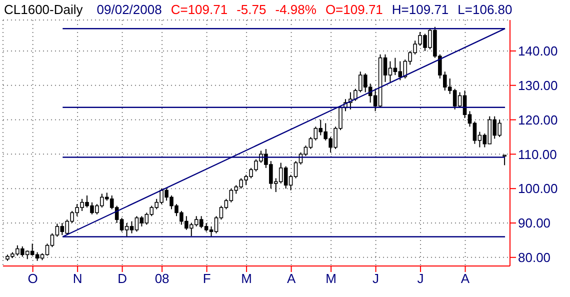 This screenshot has width=570, height=297. Describe the element at coordinates (538, 120) in the screenshot. I see `y-tick-label: 120.00` at that location.